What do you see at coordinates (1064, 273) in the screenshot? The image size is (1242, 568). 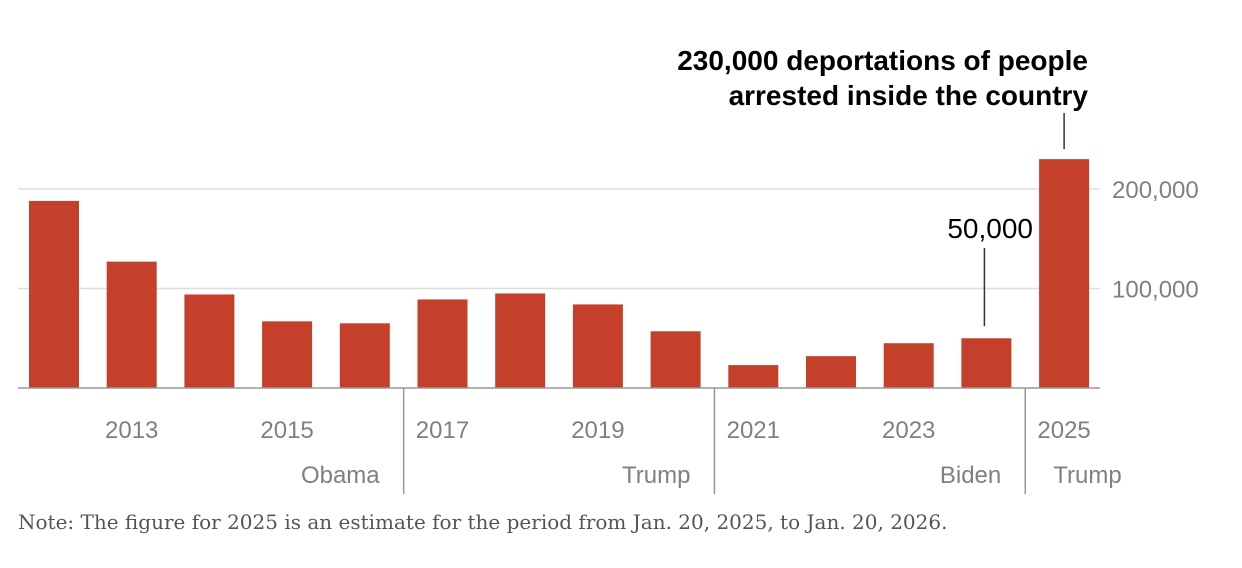 I see `bar-2025` at bounding box center [1064, 273].